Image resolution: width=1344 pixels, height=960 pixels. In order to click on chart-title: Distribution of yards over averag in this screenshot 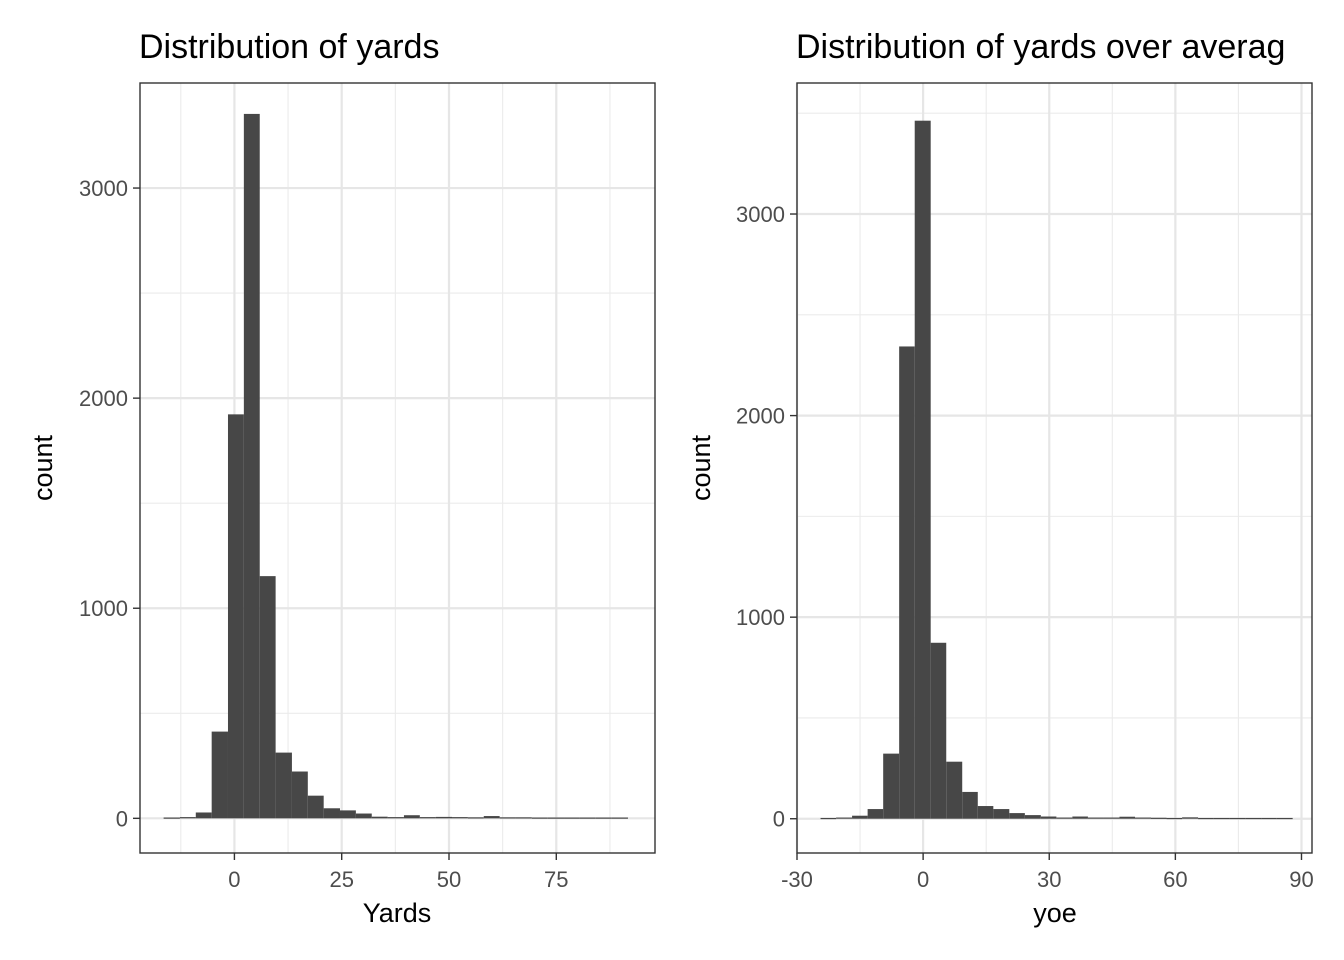, I will do `click(1040, 47)`.